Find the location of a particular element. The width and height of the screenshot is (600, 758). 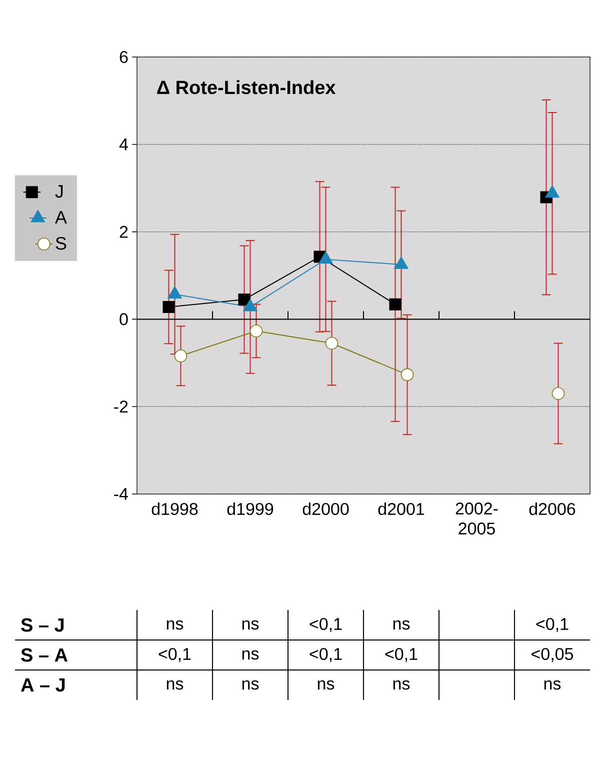

x-tick-label: 2002-2005 is located at coordinates (477, 518).